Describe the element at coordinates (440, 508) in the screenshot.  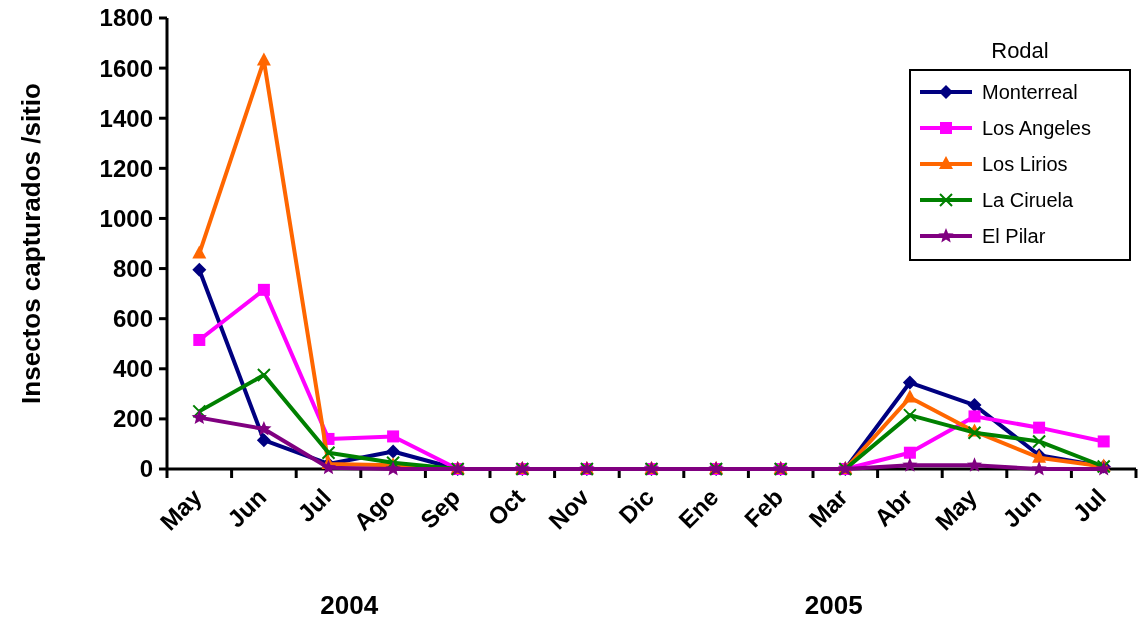
I see `x-tick-label: Sep` at that location.